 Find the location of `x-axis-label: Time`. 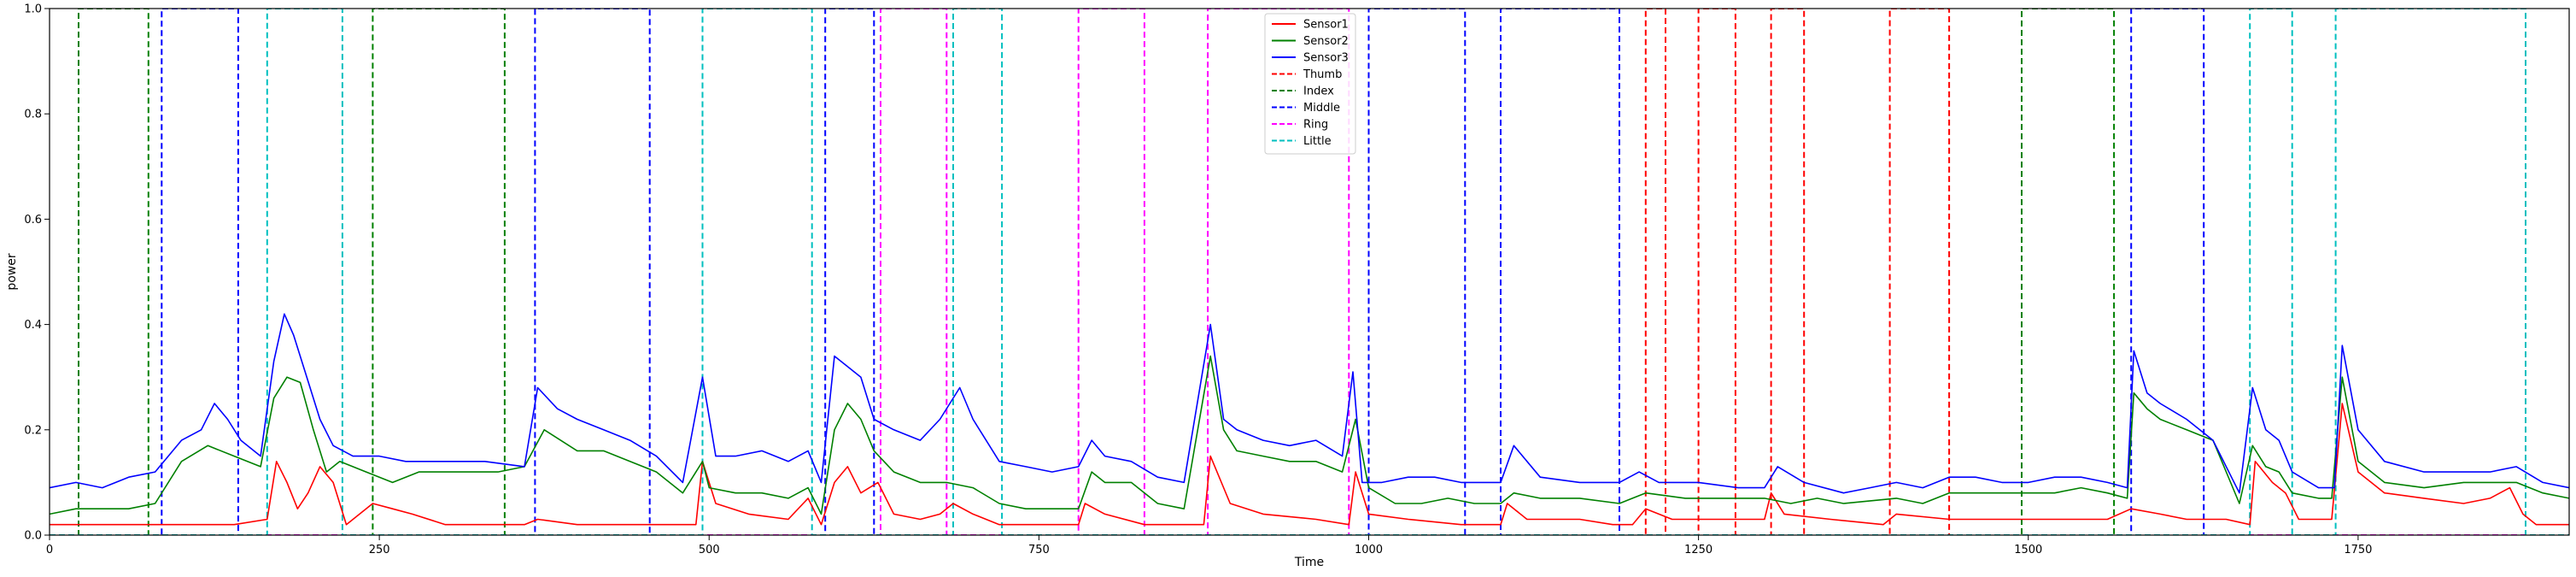

x-axis-label: Time is located at coordinates (1309, 562).